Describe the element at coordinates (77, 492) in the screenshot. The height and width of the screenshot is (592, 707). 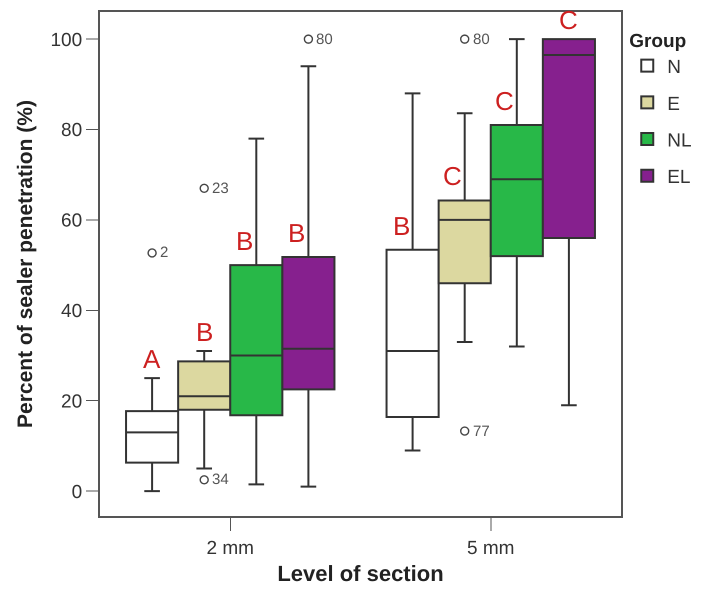
I see `y-tick-label: 0` at that location.